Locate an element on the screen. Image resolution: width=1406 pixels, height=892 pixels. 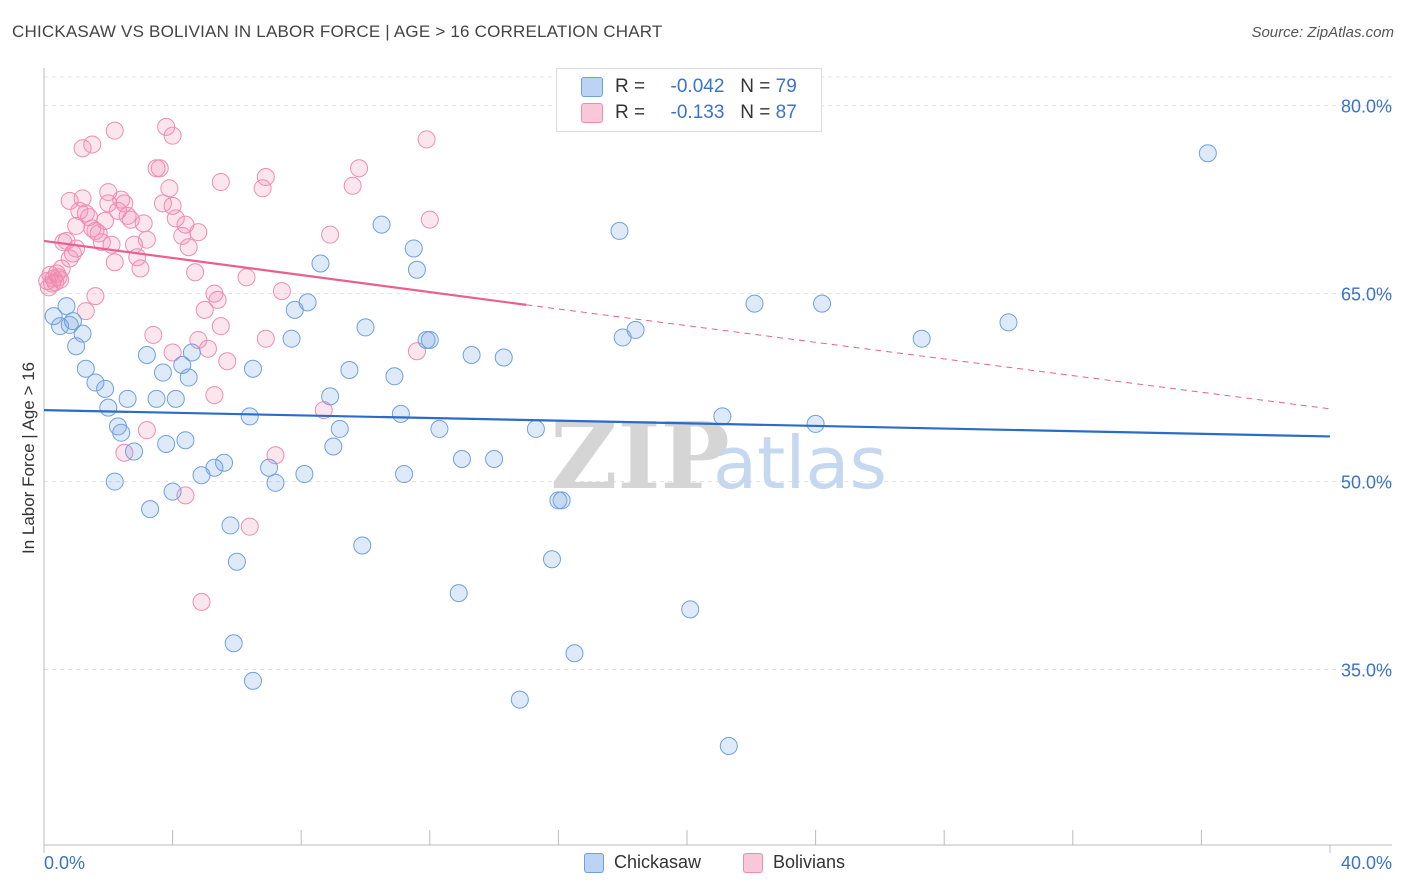
legend-row-chickasaw: R = -0.042 N = 79 is located at coordinates (689, 87).